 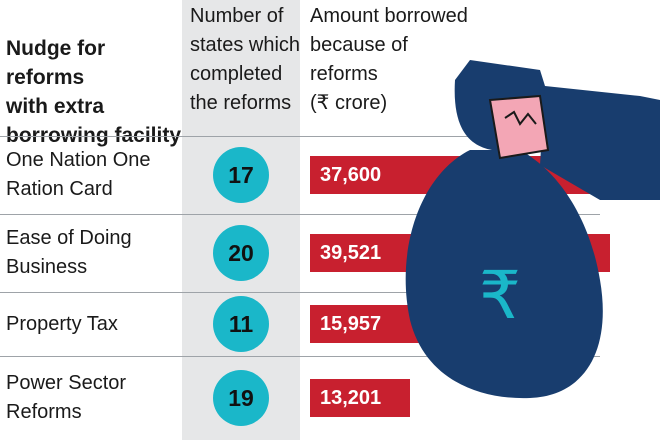 I want to click on reform-label: Property Tax, so click(x=62, y=323).